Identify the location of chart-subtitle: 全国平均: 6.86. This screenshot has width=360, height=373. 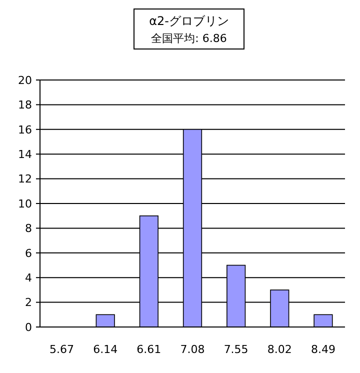
(189, 38).